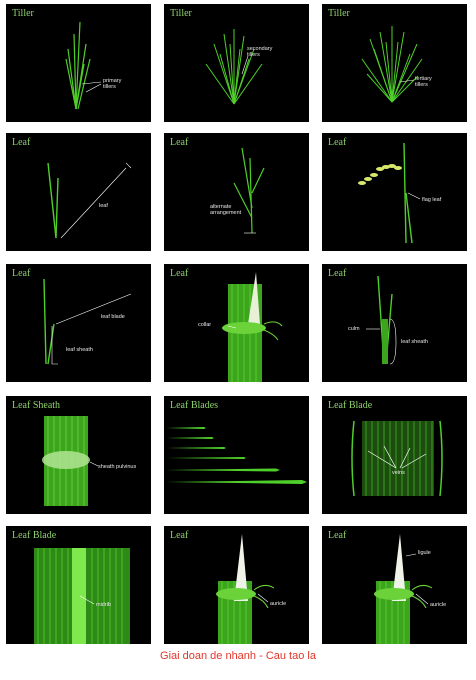 This screenshot has width=476, height=680. I want to click on leaf-blades-illustration, so click(236, 455).